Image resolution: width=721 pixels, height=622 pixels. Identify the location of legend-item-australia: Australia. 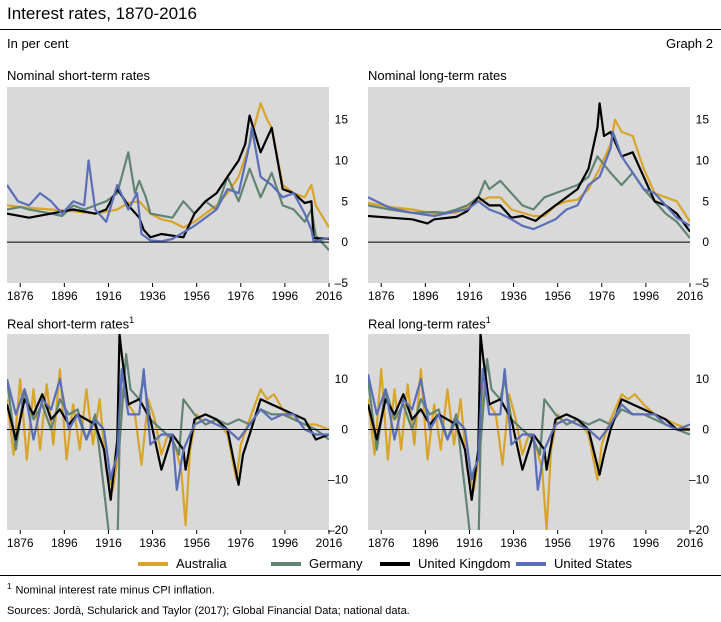
(182, 563).